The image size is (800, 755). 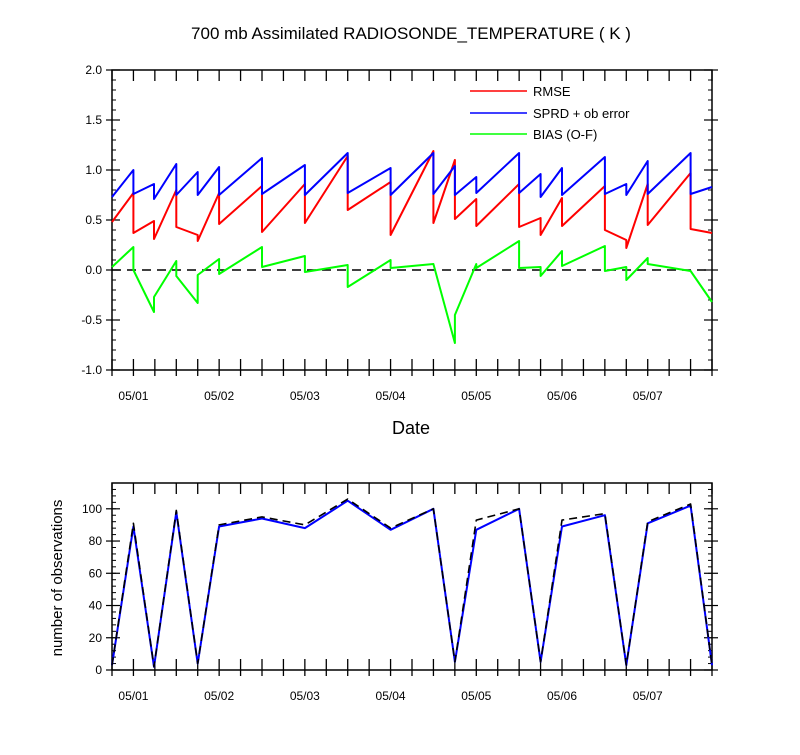 I want to click on bottom-xtick-label: 05/04, so click(x=391, y=696).